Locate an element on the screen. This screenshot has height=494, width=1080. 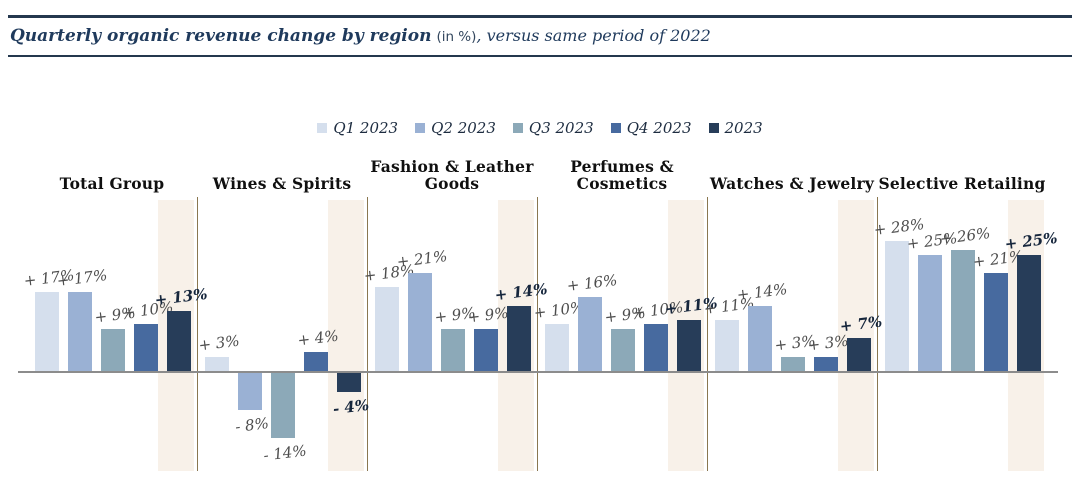
category-header: Selective Retailing is located at coordinates (962, 183).